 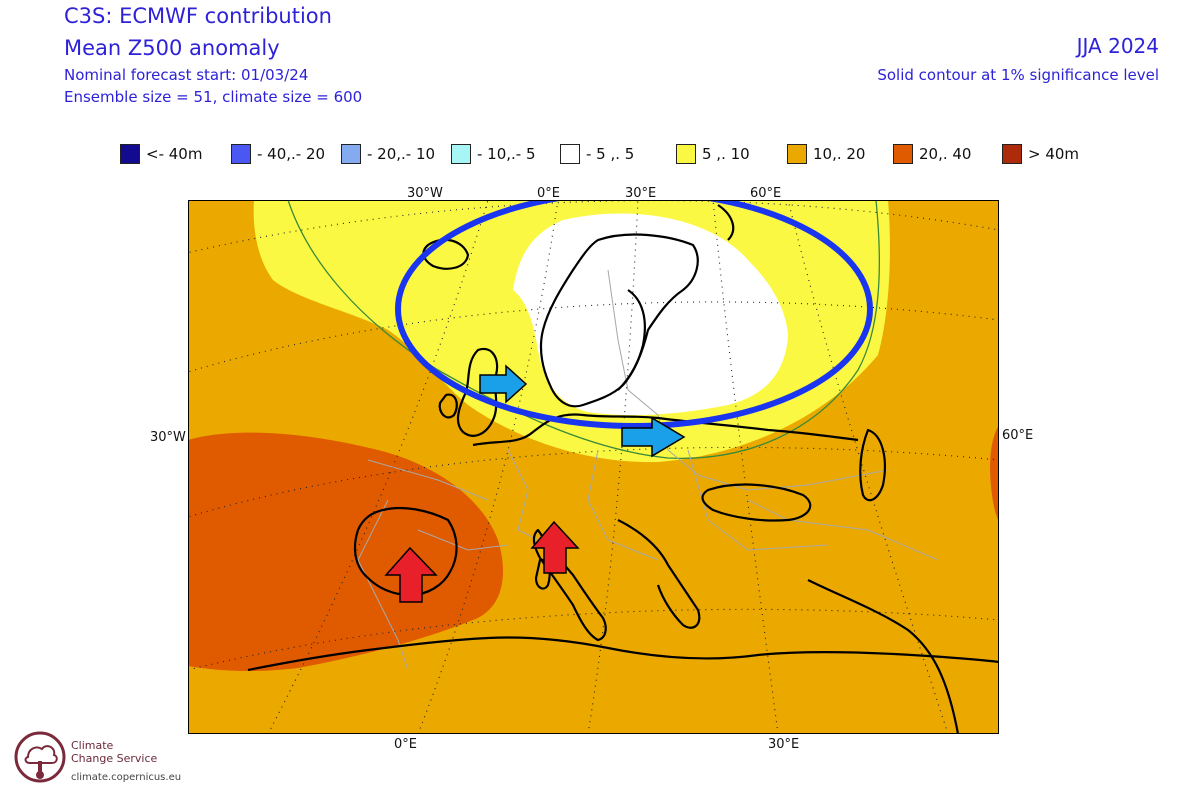 I want to click on legend-item: > 40m, so click(x=1040, y=154).